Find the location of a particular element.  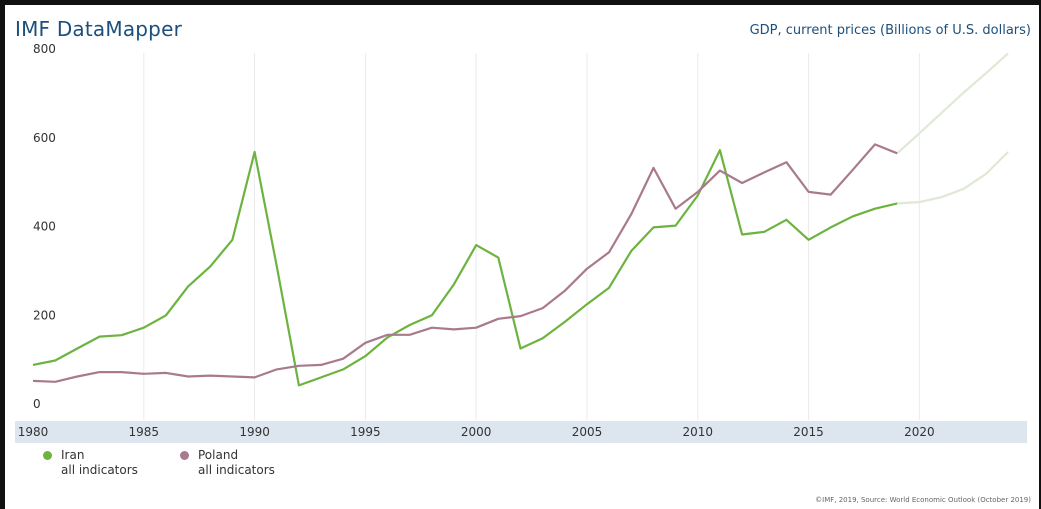

x-tick-label: 2000 is located at coordinates (476, 432).